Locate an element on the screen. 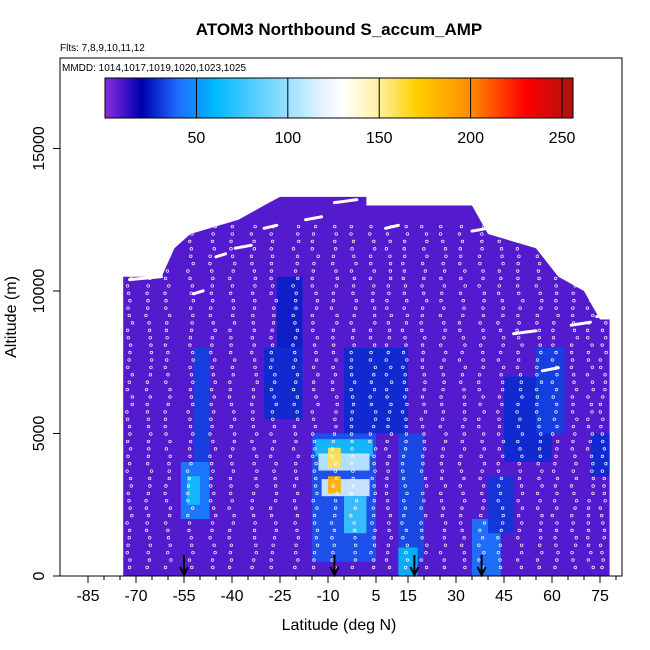  x-tick-label: -25 is located at coordinates (279, 596).